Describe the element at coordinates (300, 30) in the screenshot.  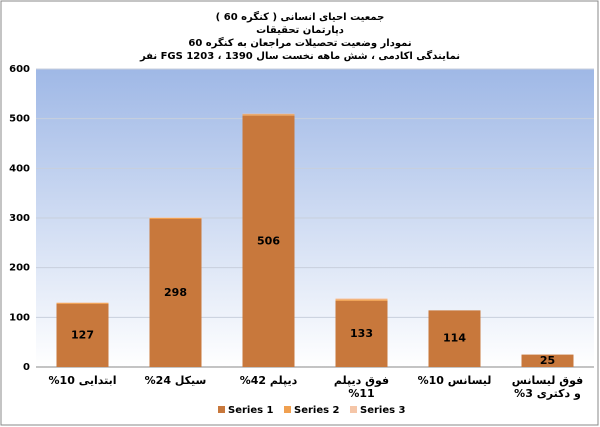
I see `chart-title: دپارتمان تحقیقات` at that location.